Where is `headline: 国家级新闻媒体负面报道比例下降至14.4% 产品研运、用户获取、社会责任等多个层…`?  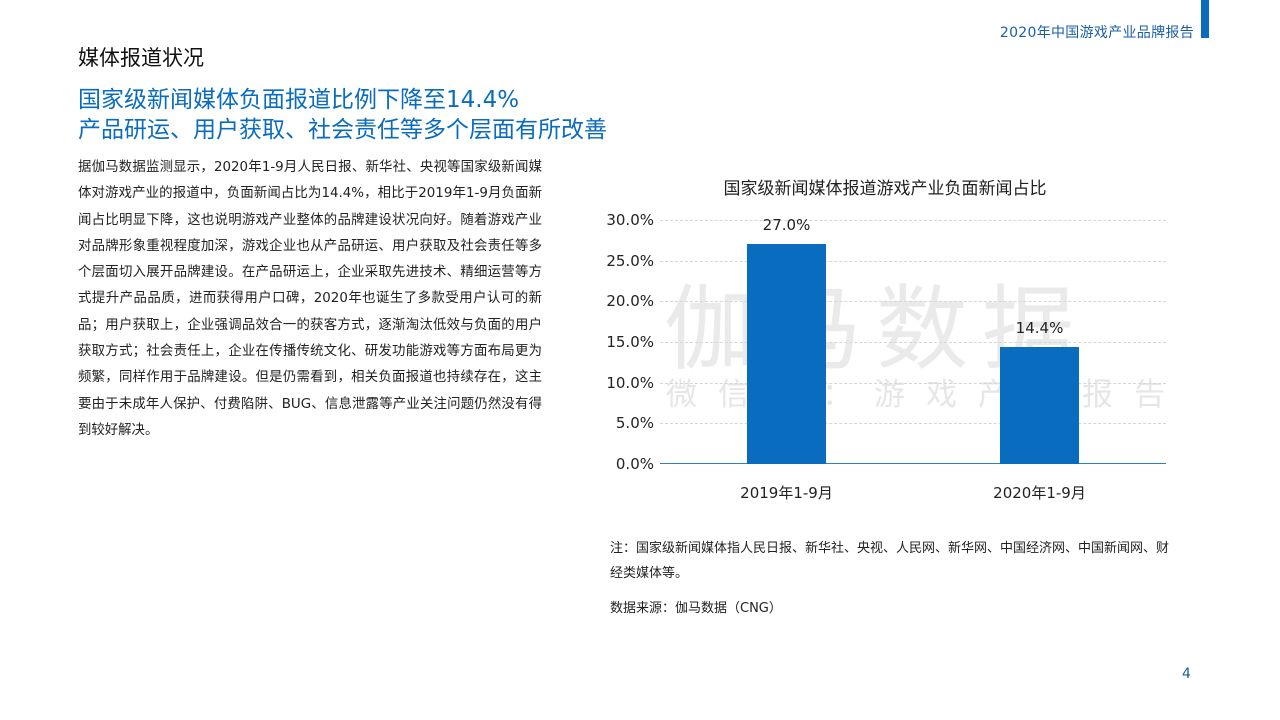
headline: 国家级新闻媒体负面报道比例下降至14.4% 产品研运、用户获取、社会责任等多个层… is located at coordinates (342, 115).